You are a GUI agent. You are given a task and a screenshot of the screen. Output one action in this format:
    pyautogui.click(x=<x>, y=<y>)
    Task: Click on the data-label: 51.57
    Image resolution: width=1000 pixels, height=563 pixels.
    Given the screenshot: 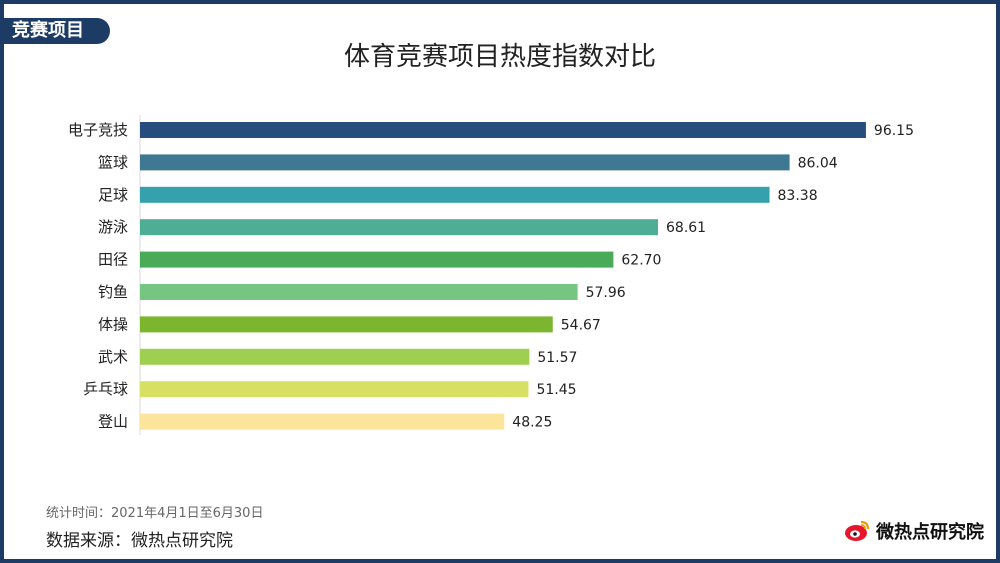 What is the action you would take?
    pyautogui.click(x=557, y=358)
    